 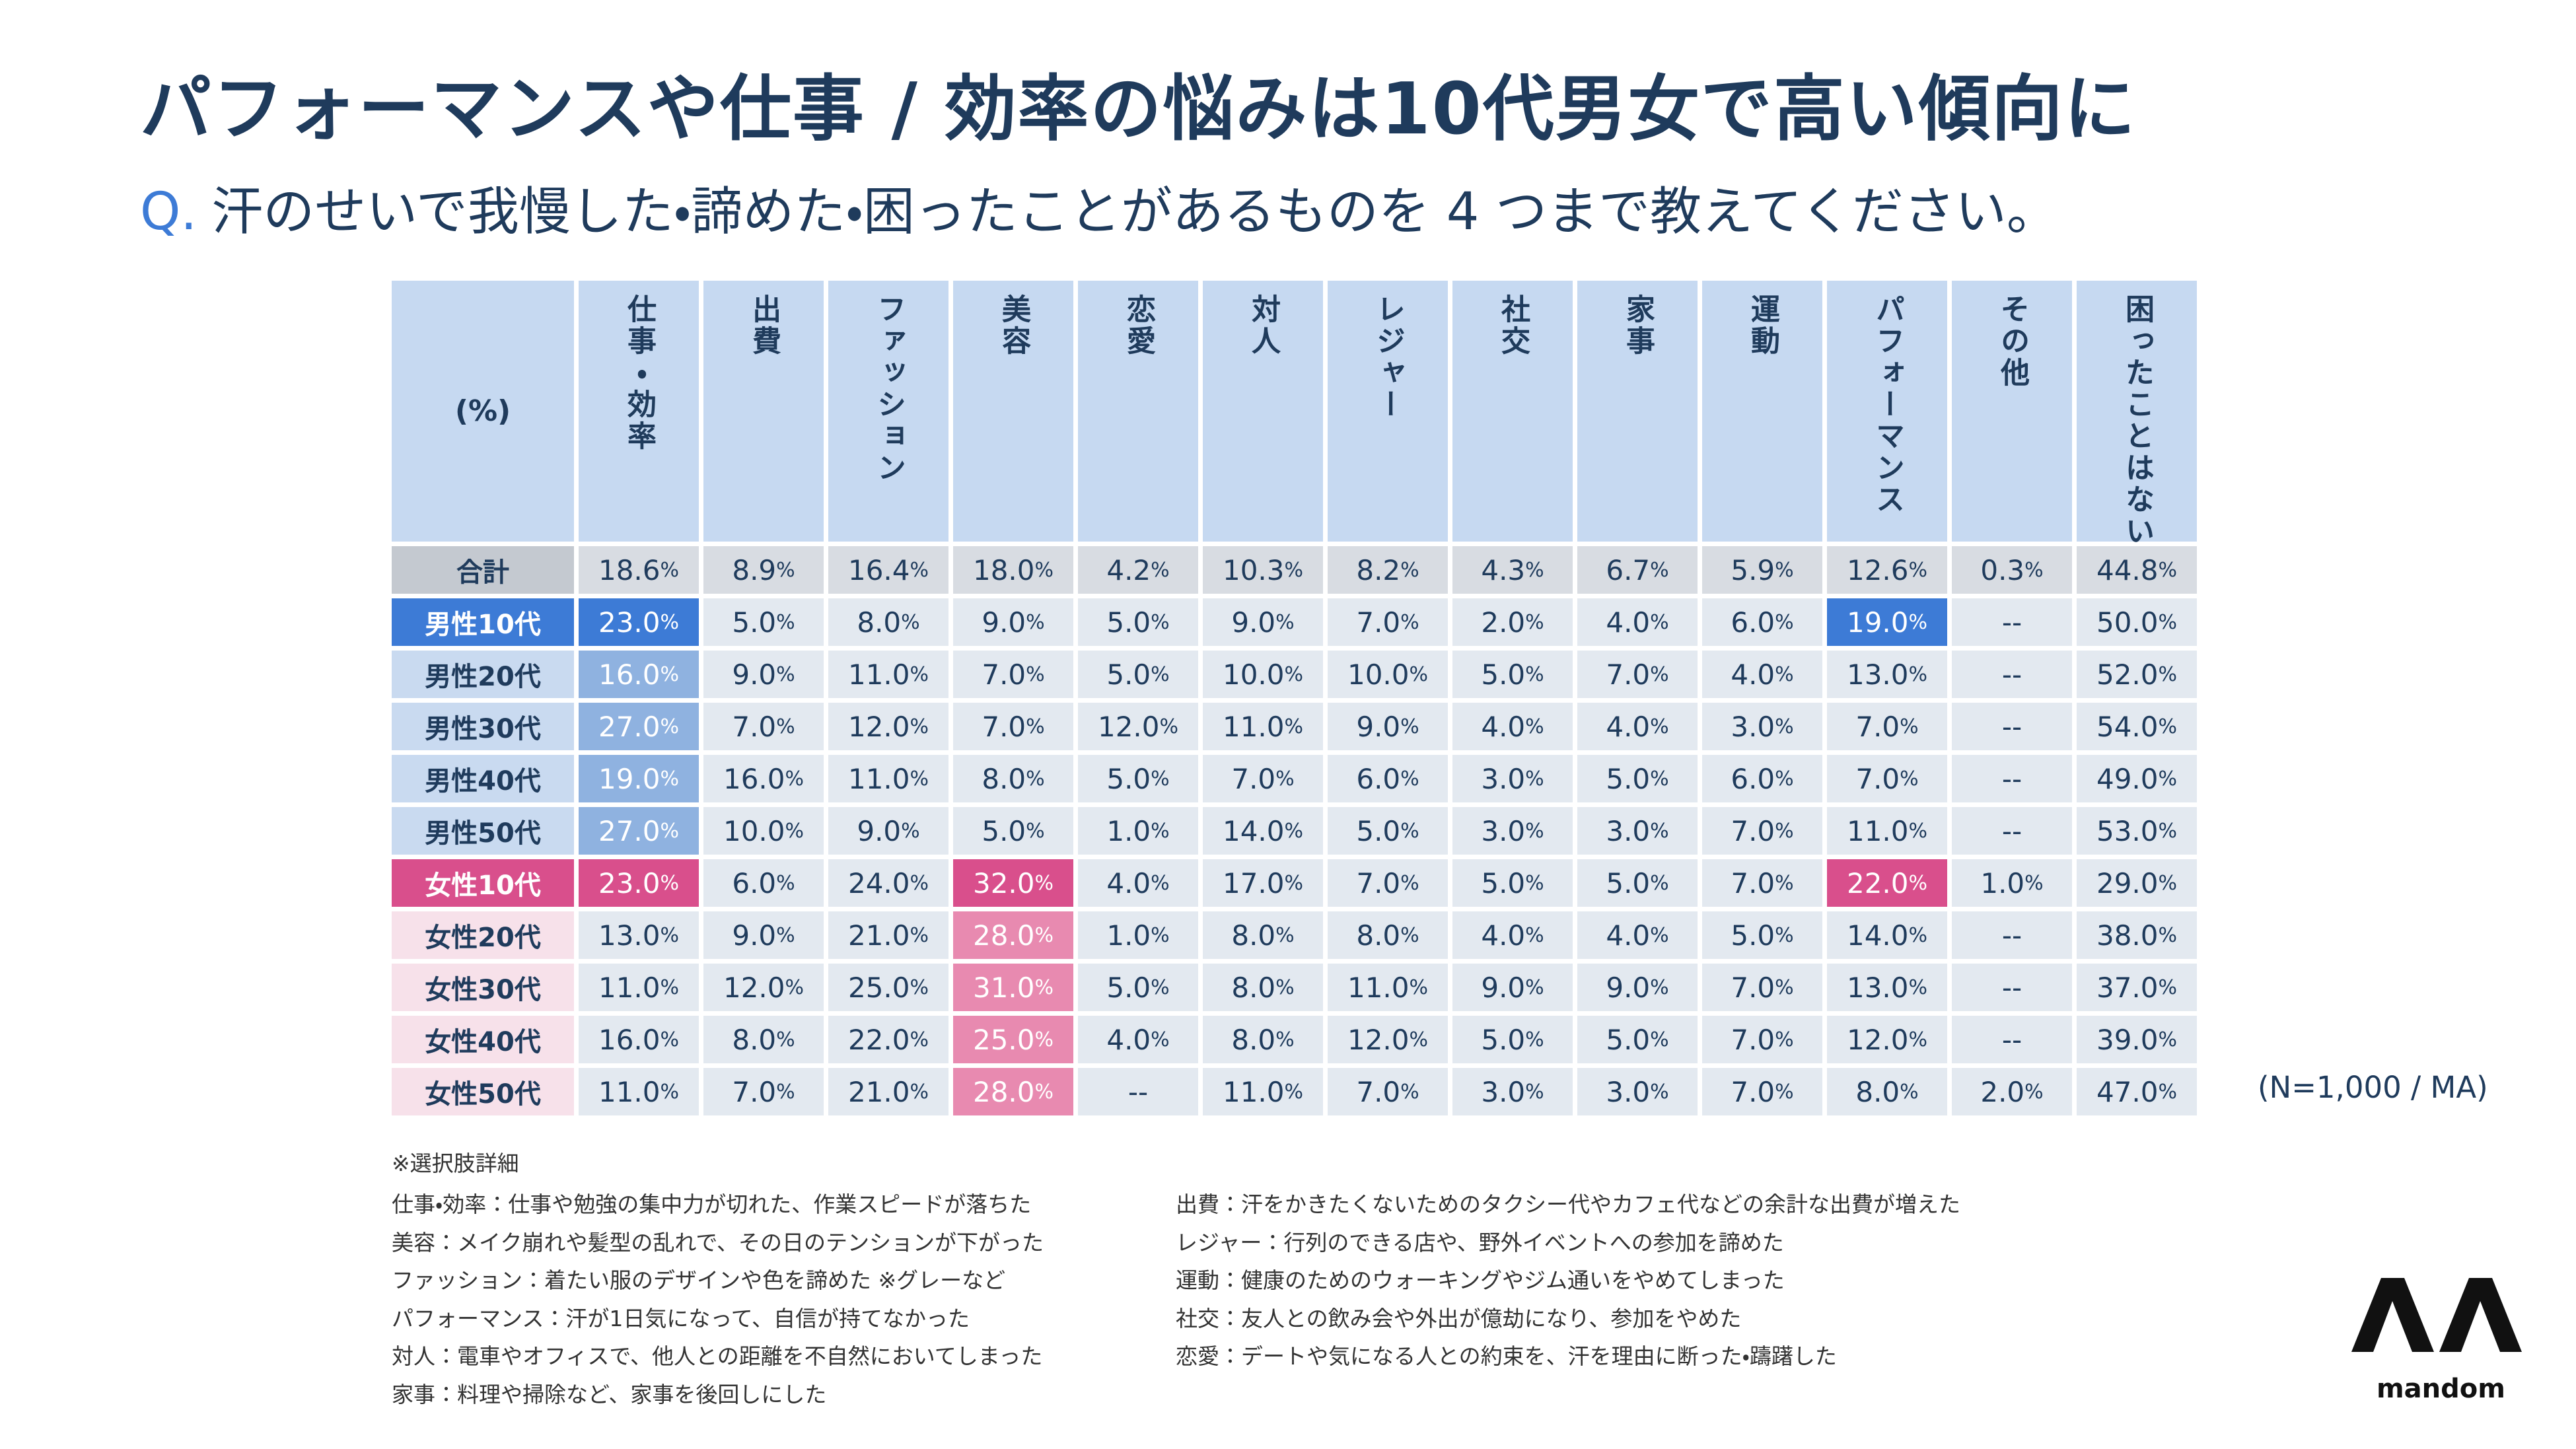 What do you see at coordinates (1481, 1280) in the screenshot?
I see `note-line: 運動：健康のためのウォーキングやジム通いをやめてしまった` at bounding box center [1481, 1280].